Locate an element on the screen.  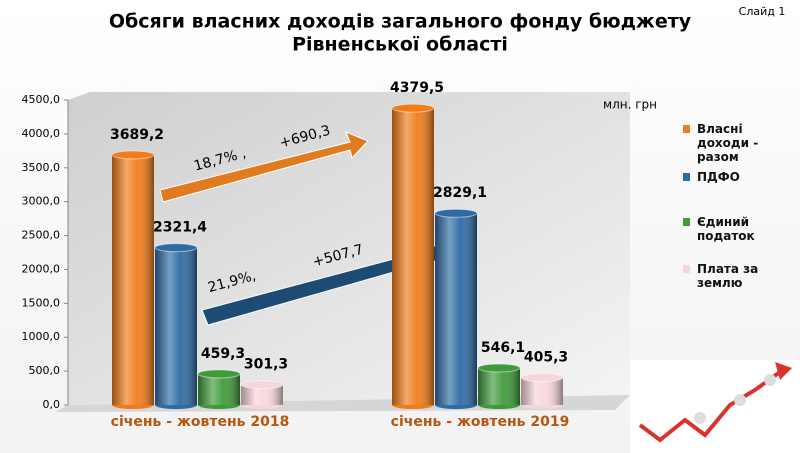
value-label: 459,3 is located at coordinates (223, 354).